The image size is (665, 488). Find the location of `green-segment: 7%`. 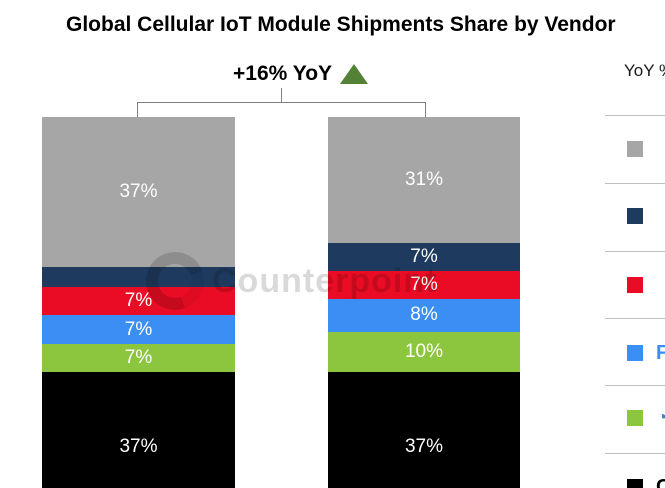

green-segment: 7% is located at coordinates (138, 358).